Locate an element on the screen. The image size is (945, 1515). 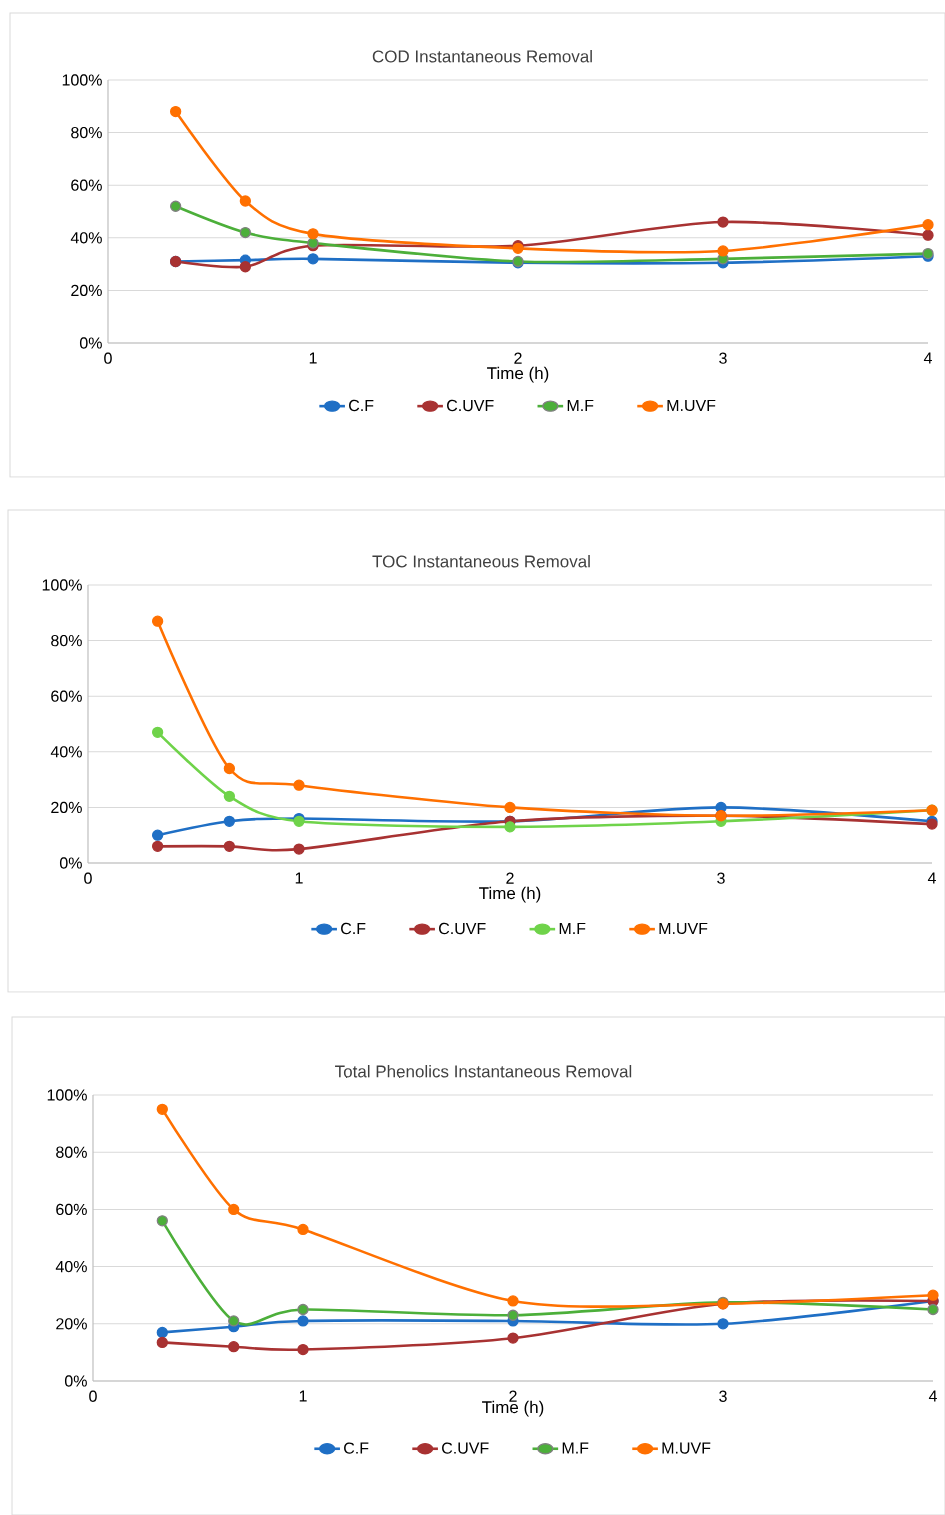
chart-title: COD Instantaneous Removal is located at coordinates (482, 56).